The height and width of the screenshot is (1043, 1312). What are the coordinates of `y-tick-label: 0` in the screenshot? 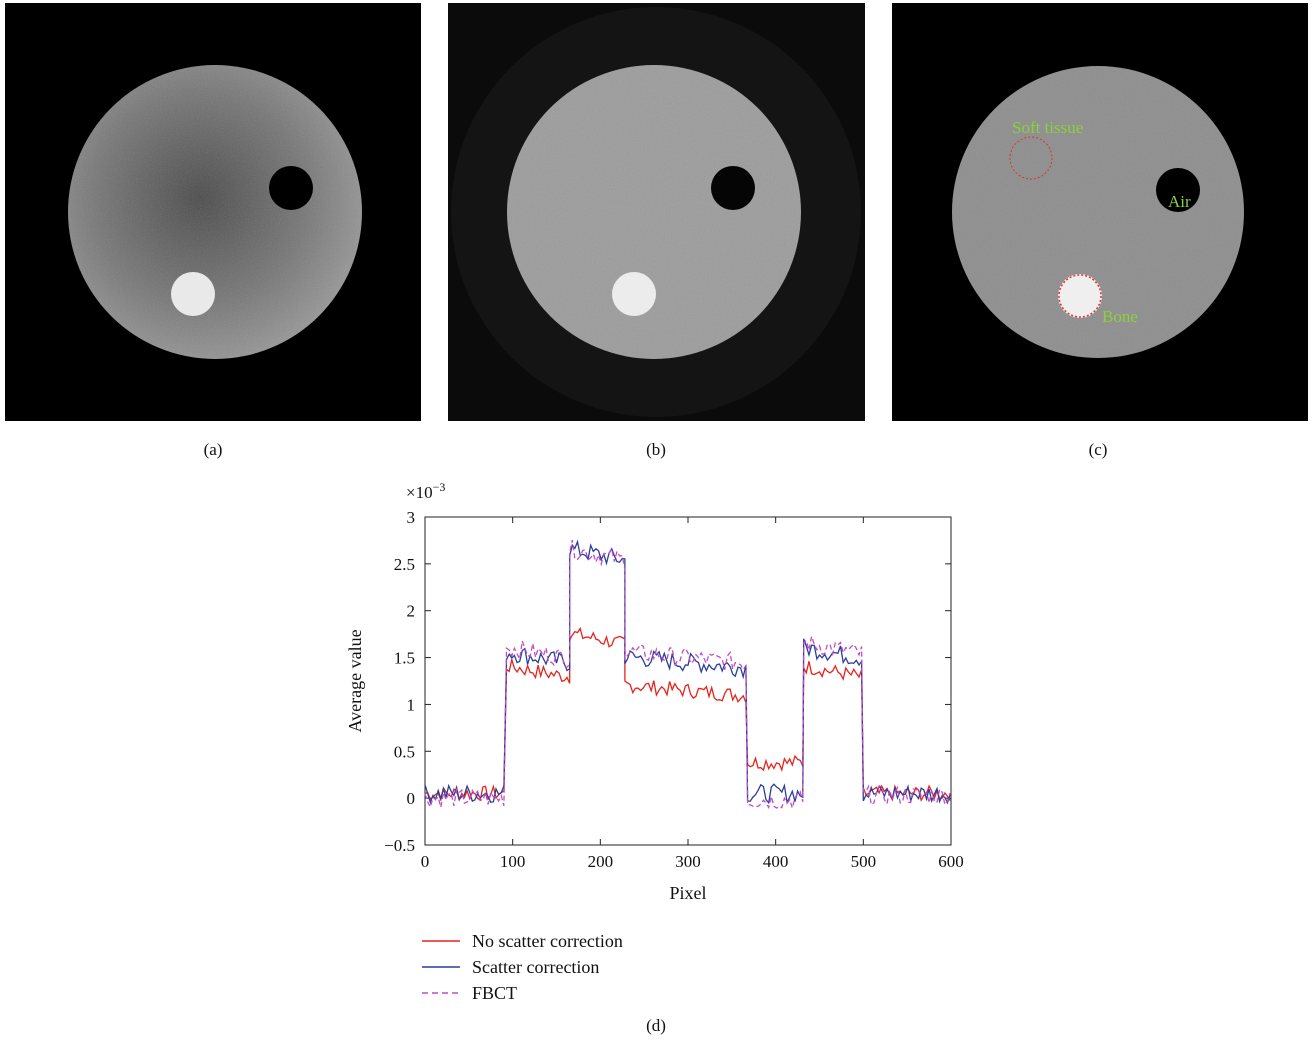 It's located at (411, 798).